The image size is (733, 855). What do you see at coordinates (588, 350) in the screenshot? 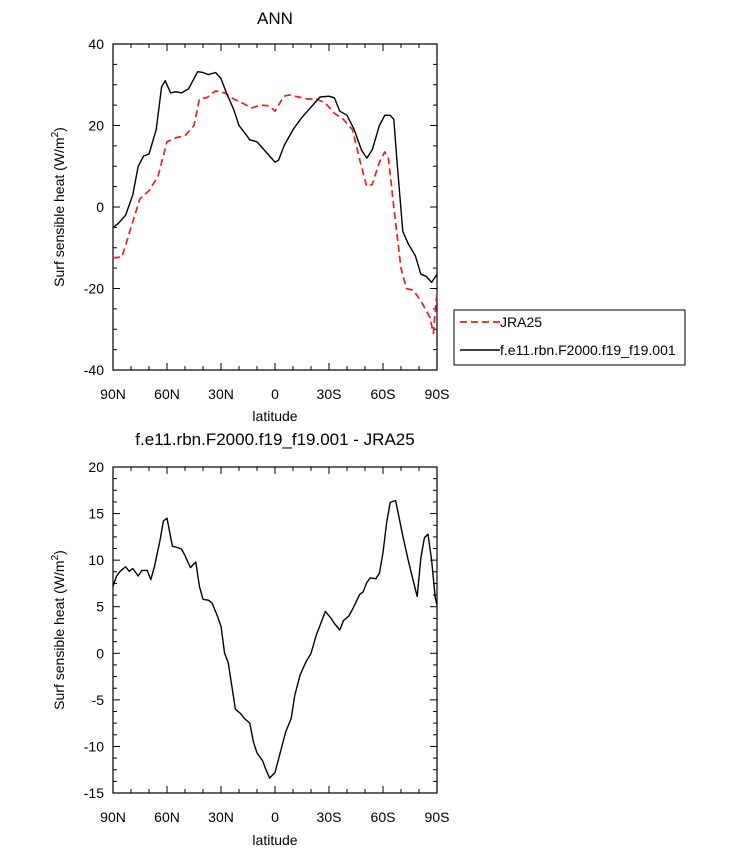
I see `legend-entry-1: f.e11.rbn.F2000.f19_f19.001` at bounding box center [588, 350].